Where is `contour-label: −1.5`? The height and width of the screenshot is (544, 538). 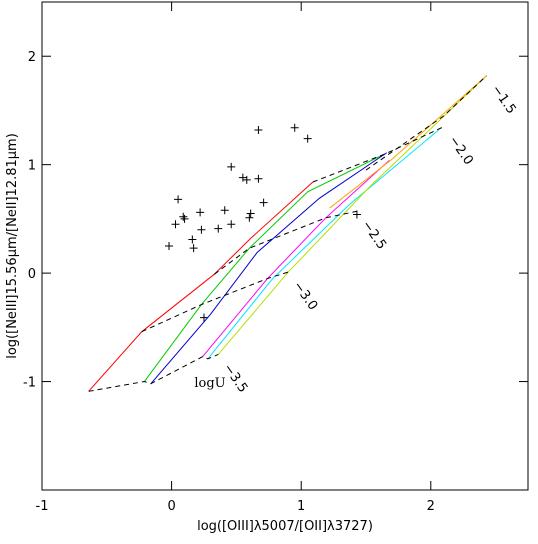
contour-label: −1.5 is located at coordinates (503, 99).